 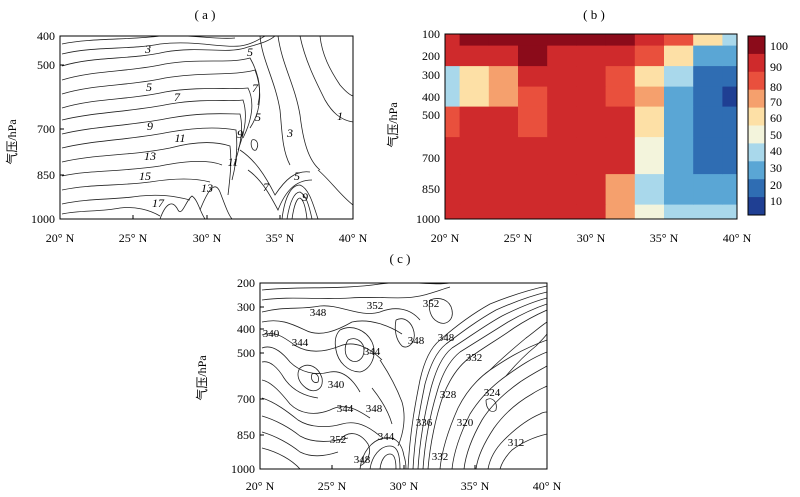 What do you see at coordinates (262, 371) in the screenshot?
I see `panel-c-y-tick-marks` at bounding box center [262, 371].